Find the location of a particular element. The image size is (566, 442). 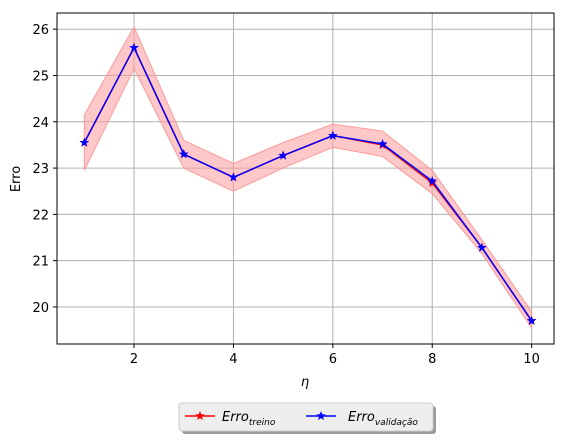

y-tick-label: 26 is located at coordinates (40, 30).